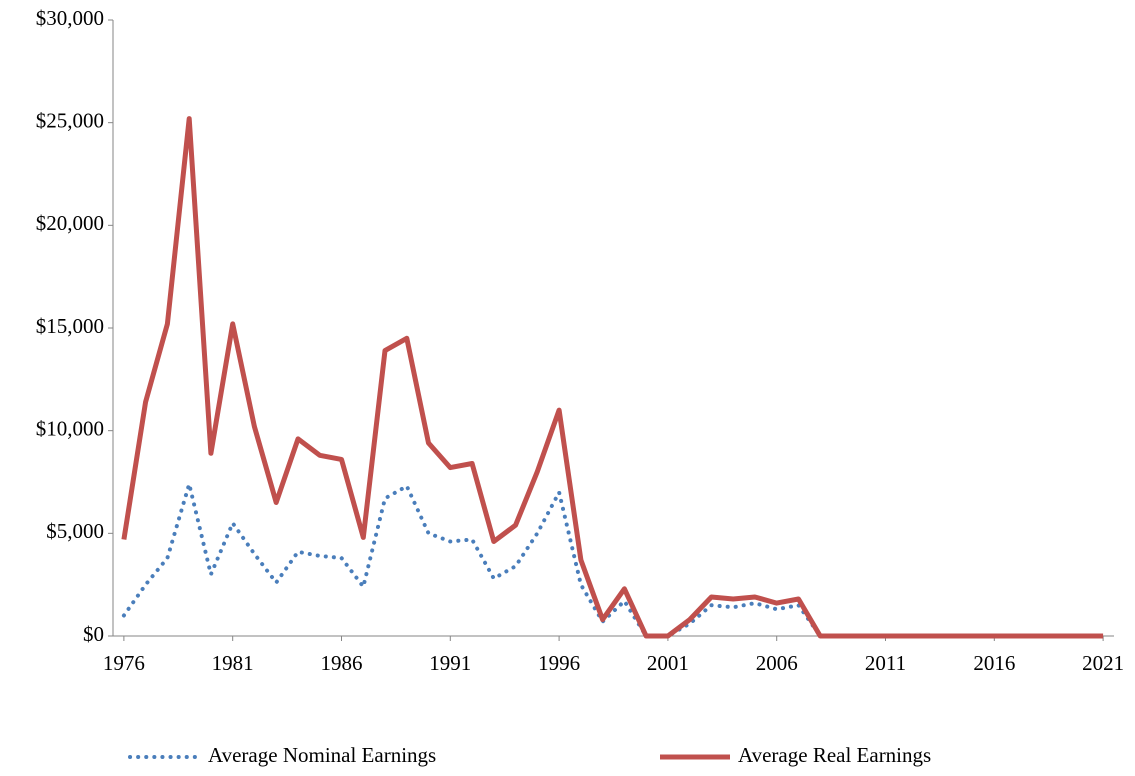  What do you see at coordinates (93, 634) in the screenshot?
I see `y-tick-label: $0` at bounding box center [93, 634].